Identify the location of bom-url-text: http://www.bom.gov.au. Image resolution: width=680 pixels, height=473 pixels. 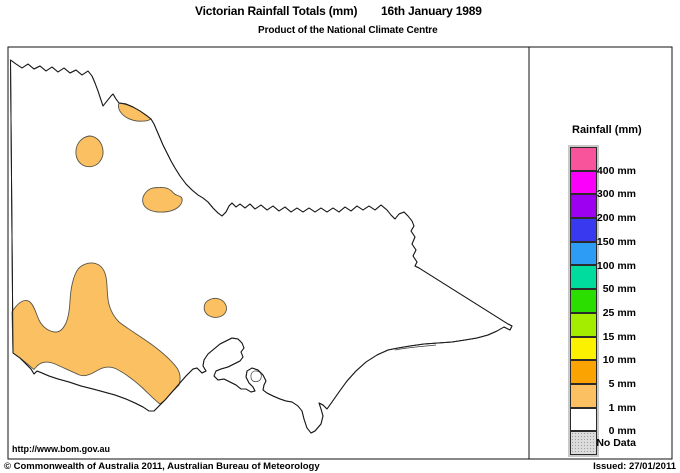
(61, 449).